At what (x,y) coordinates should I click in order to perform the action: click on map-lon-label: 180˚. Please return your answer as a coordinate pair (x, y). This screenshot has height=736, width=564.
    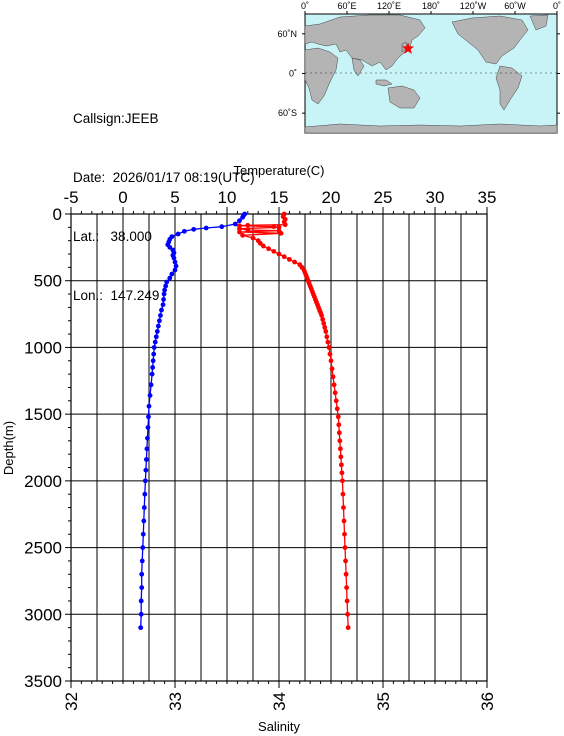
    Looking at the image, I should click on (431, 6).